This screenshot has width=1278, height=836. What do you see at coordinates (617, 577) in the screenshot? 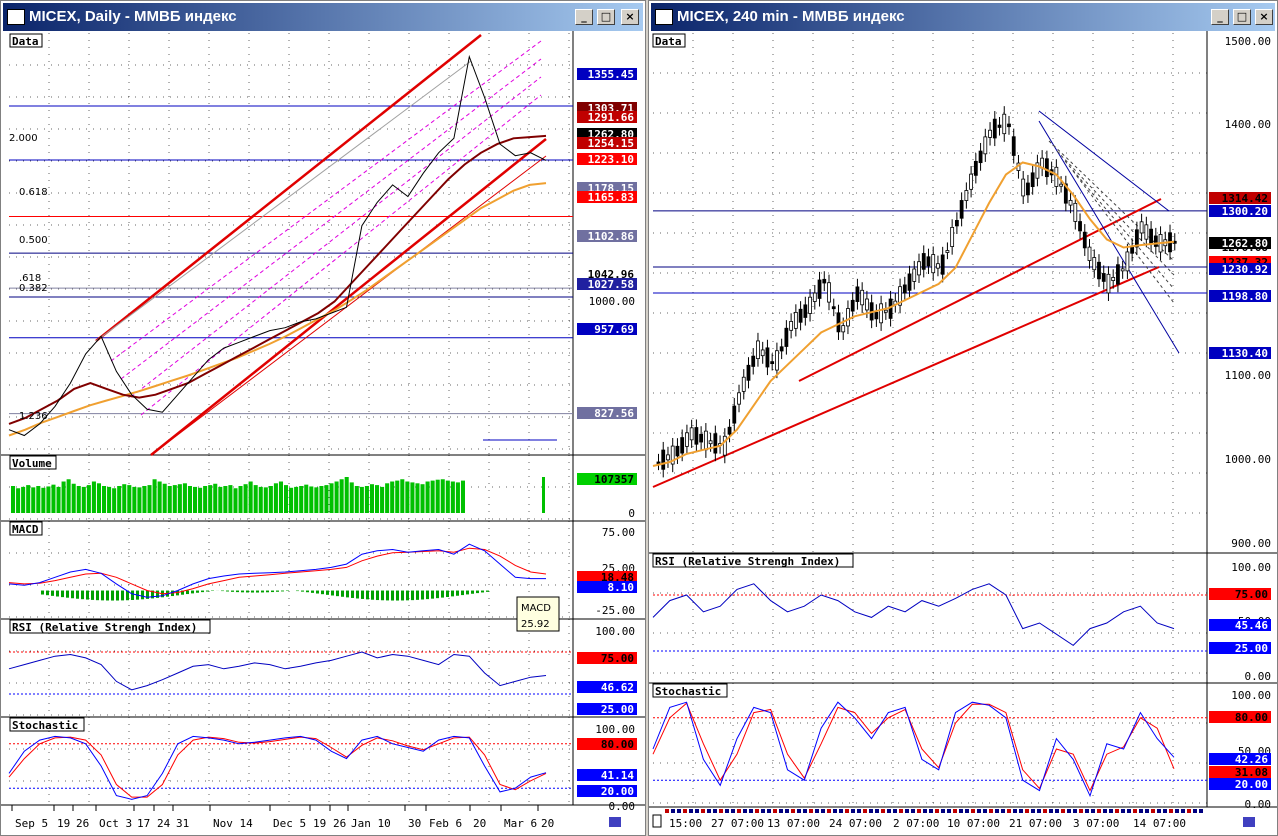
I see `macd-tag: 18.48` at bounding box center [617, 577].